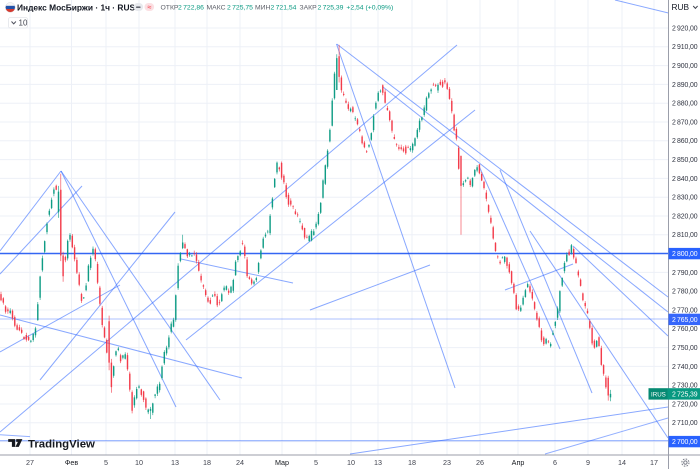  Describe the element at coordinates (685, 28) in the screenshot. I see `svg-text: 2 920,00` at that location.